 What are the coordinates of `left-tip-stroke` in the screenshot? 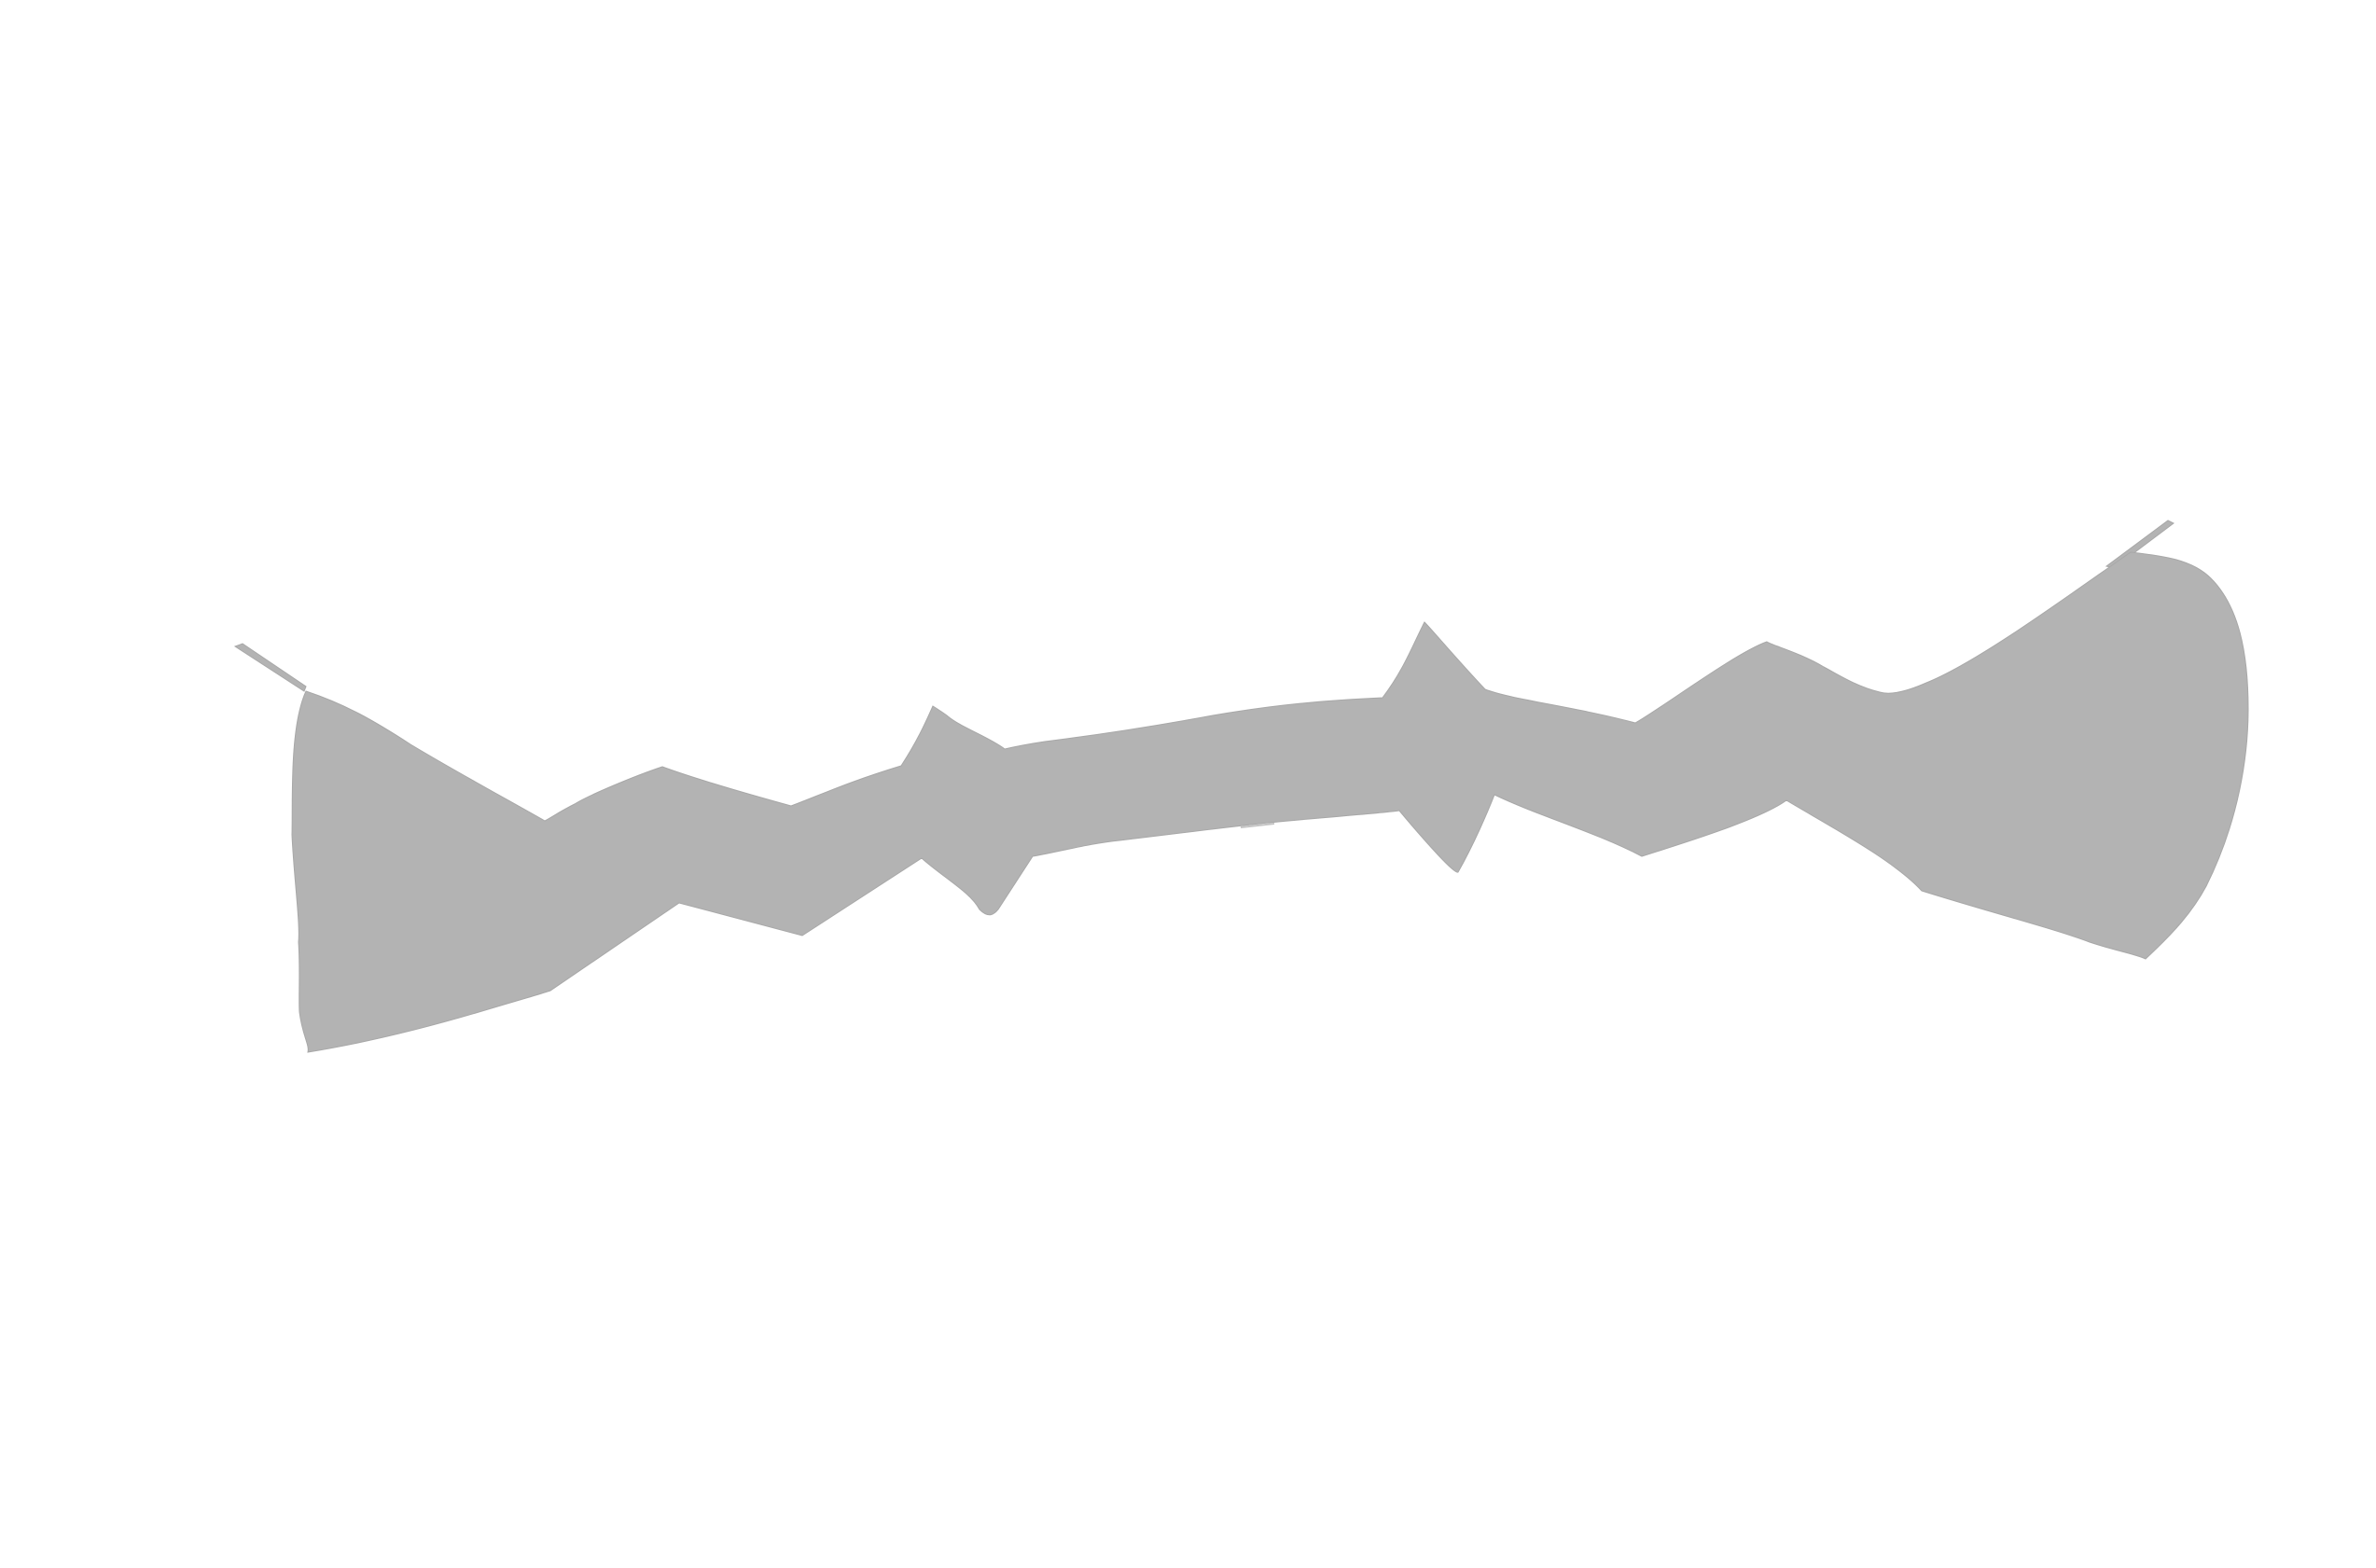 It's located at (270, 667).